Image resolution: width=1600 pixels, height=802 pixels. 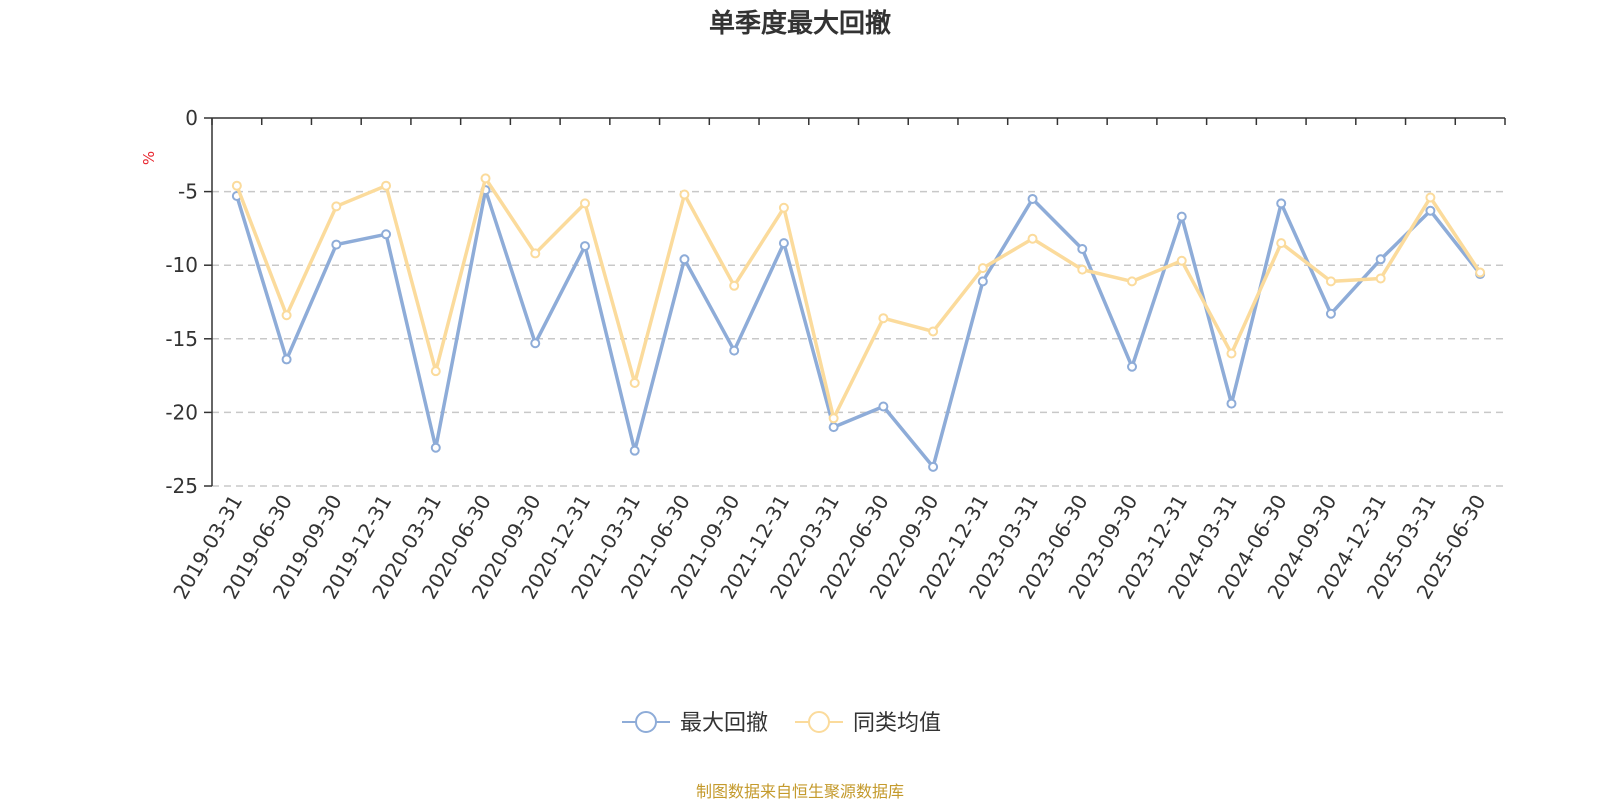 I want to click on y-axis-unit-label: %, so click(x=149, y=158).